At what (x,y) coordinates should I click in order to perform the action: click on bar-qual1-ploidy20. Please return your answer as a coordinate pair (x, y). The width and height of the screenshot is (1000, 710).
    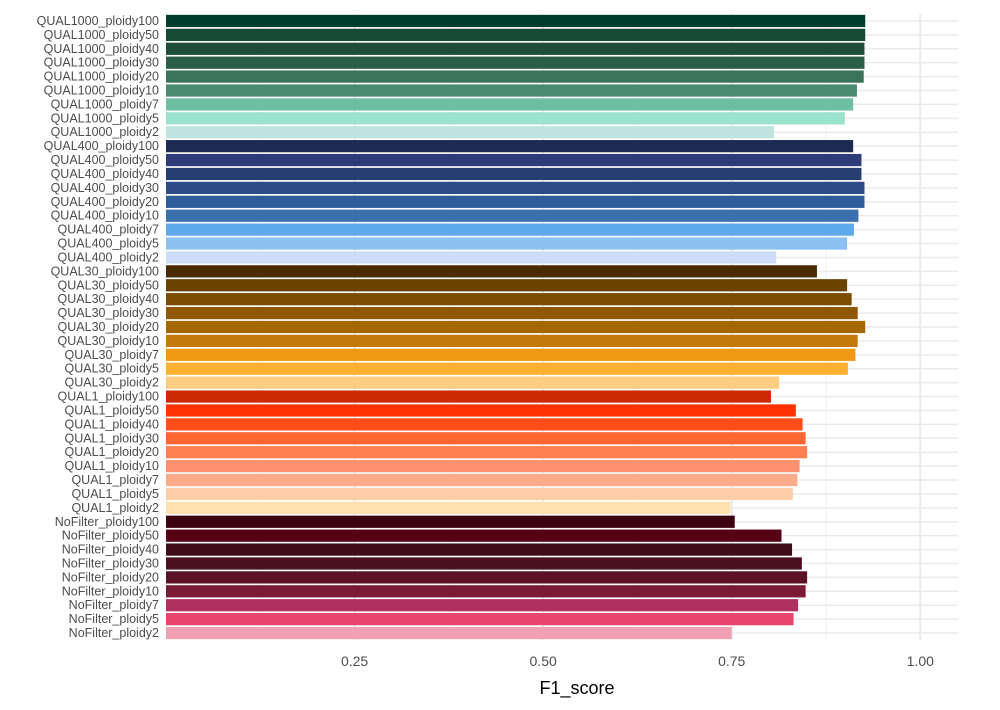
    Looking at the image, I should click on (487, 452).